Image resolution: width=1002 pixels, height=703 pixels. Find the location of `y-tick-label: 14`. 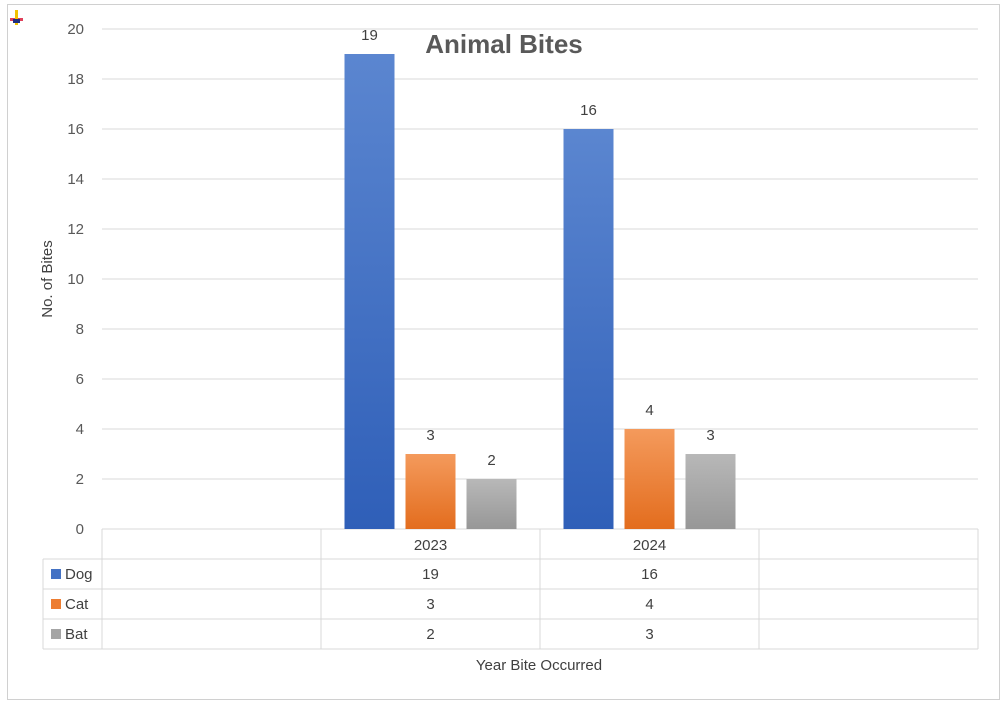

y-tick-label: 14 is located at coordinates (75, 179).